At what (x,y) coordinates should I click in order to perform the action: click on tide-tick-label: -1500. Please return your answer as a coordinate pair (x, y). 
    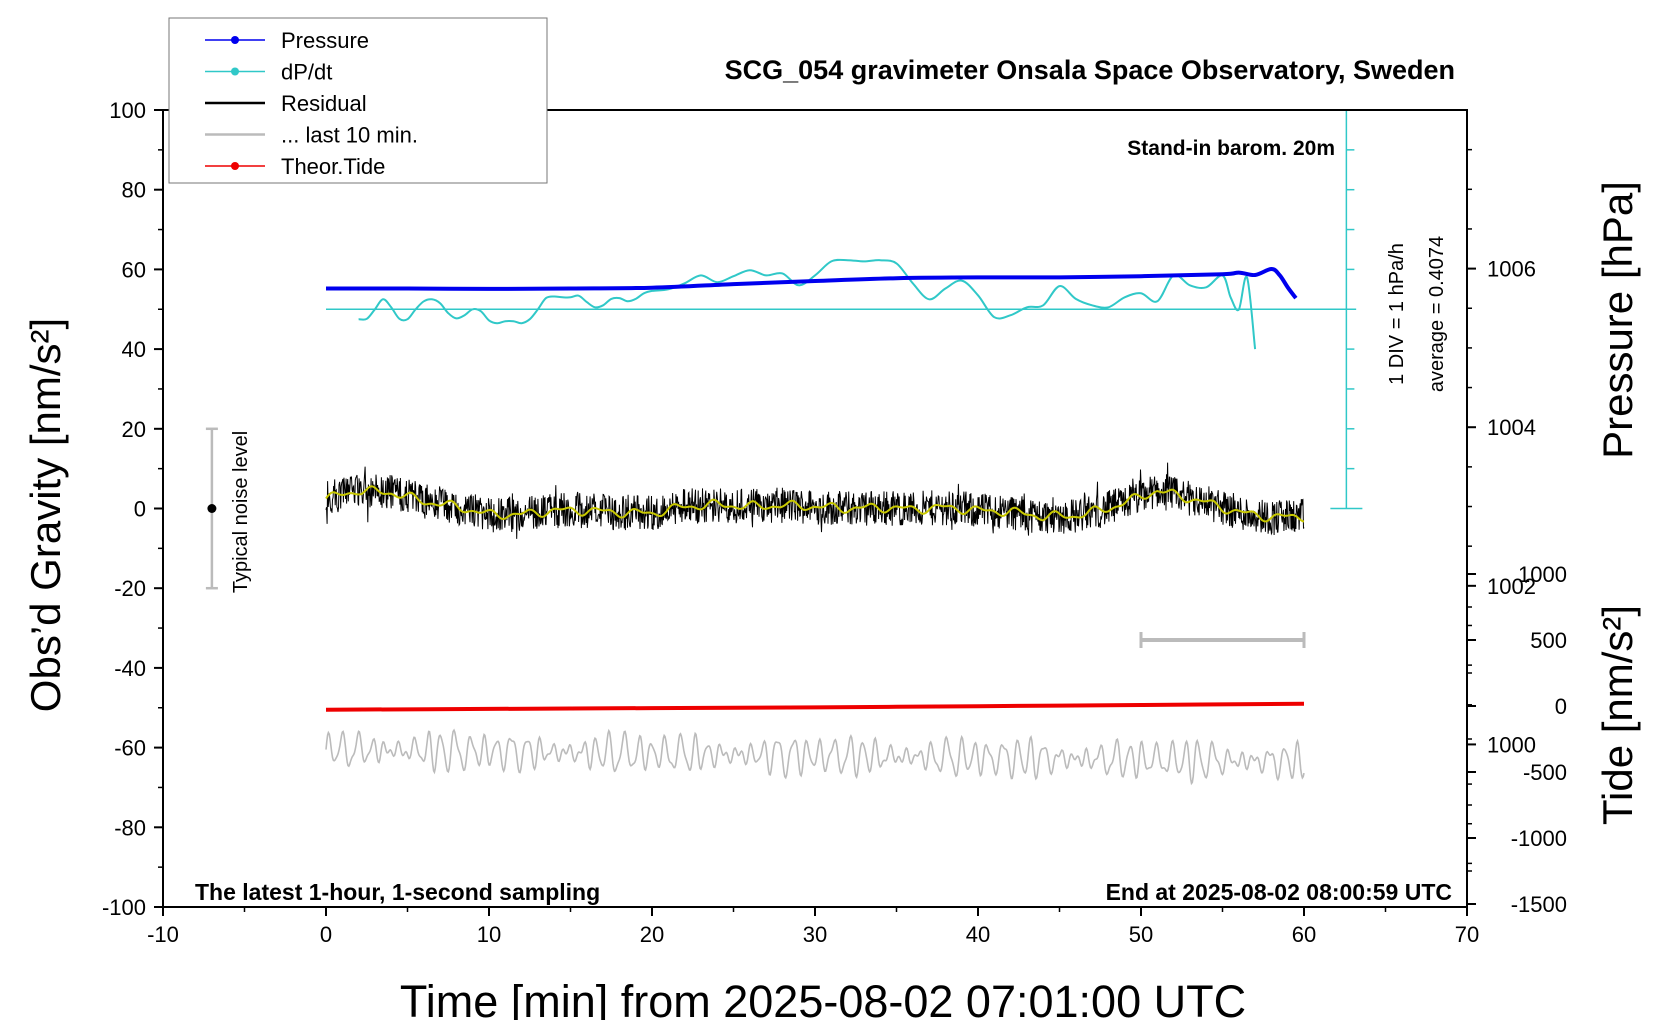
    Looking at the image, I should click on (1539, 904).